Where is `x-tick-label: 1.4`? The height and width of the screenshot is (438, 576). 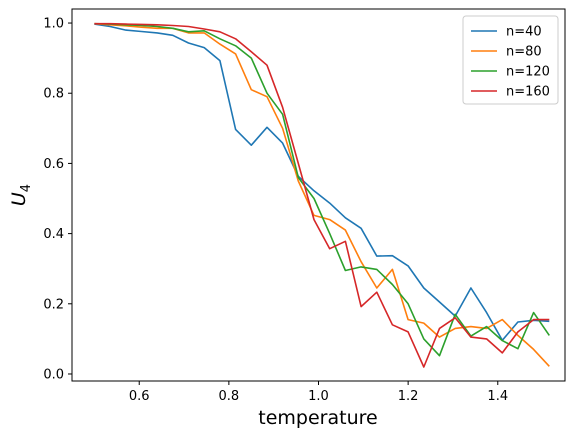
x-tick-label: 1.4 is located at coordinates (497, 396).